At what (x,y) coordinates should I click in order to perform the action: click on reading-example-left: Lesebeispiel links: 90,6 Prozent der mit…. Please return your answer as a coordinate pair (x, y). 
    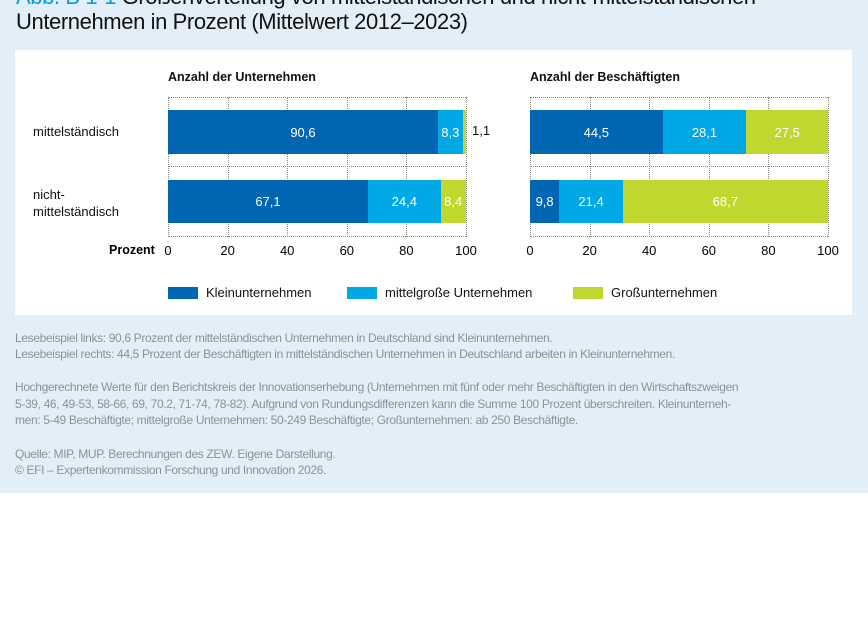
    Looking at the image, I should click on (284, 338).